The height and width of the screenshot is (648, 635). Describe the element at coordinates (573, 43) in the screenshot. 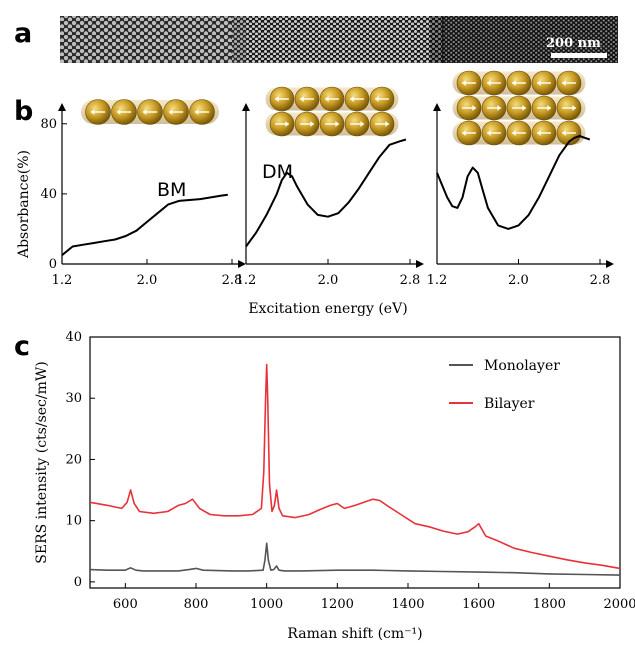

I see `scale-bar-label: 200 nm` at that location.